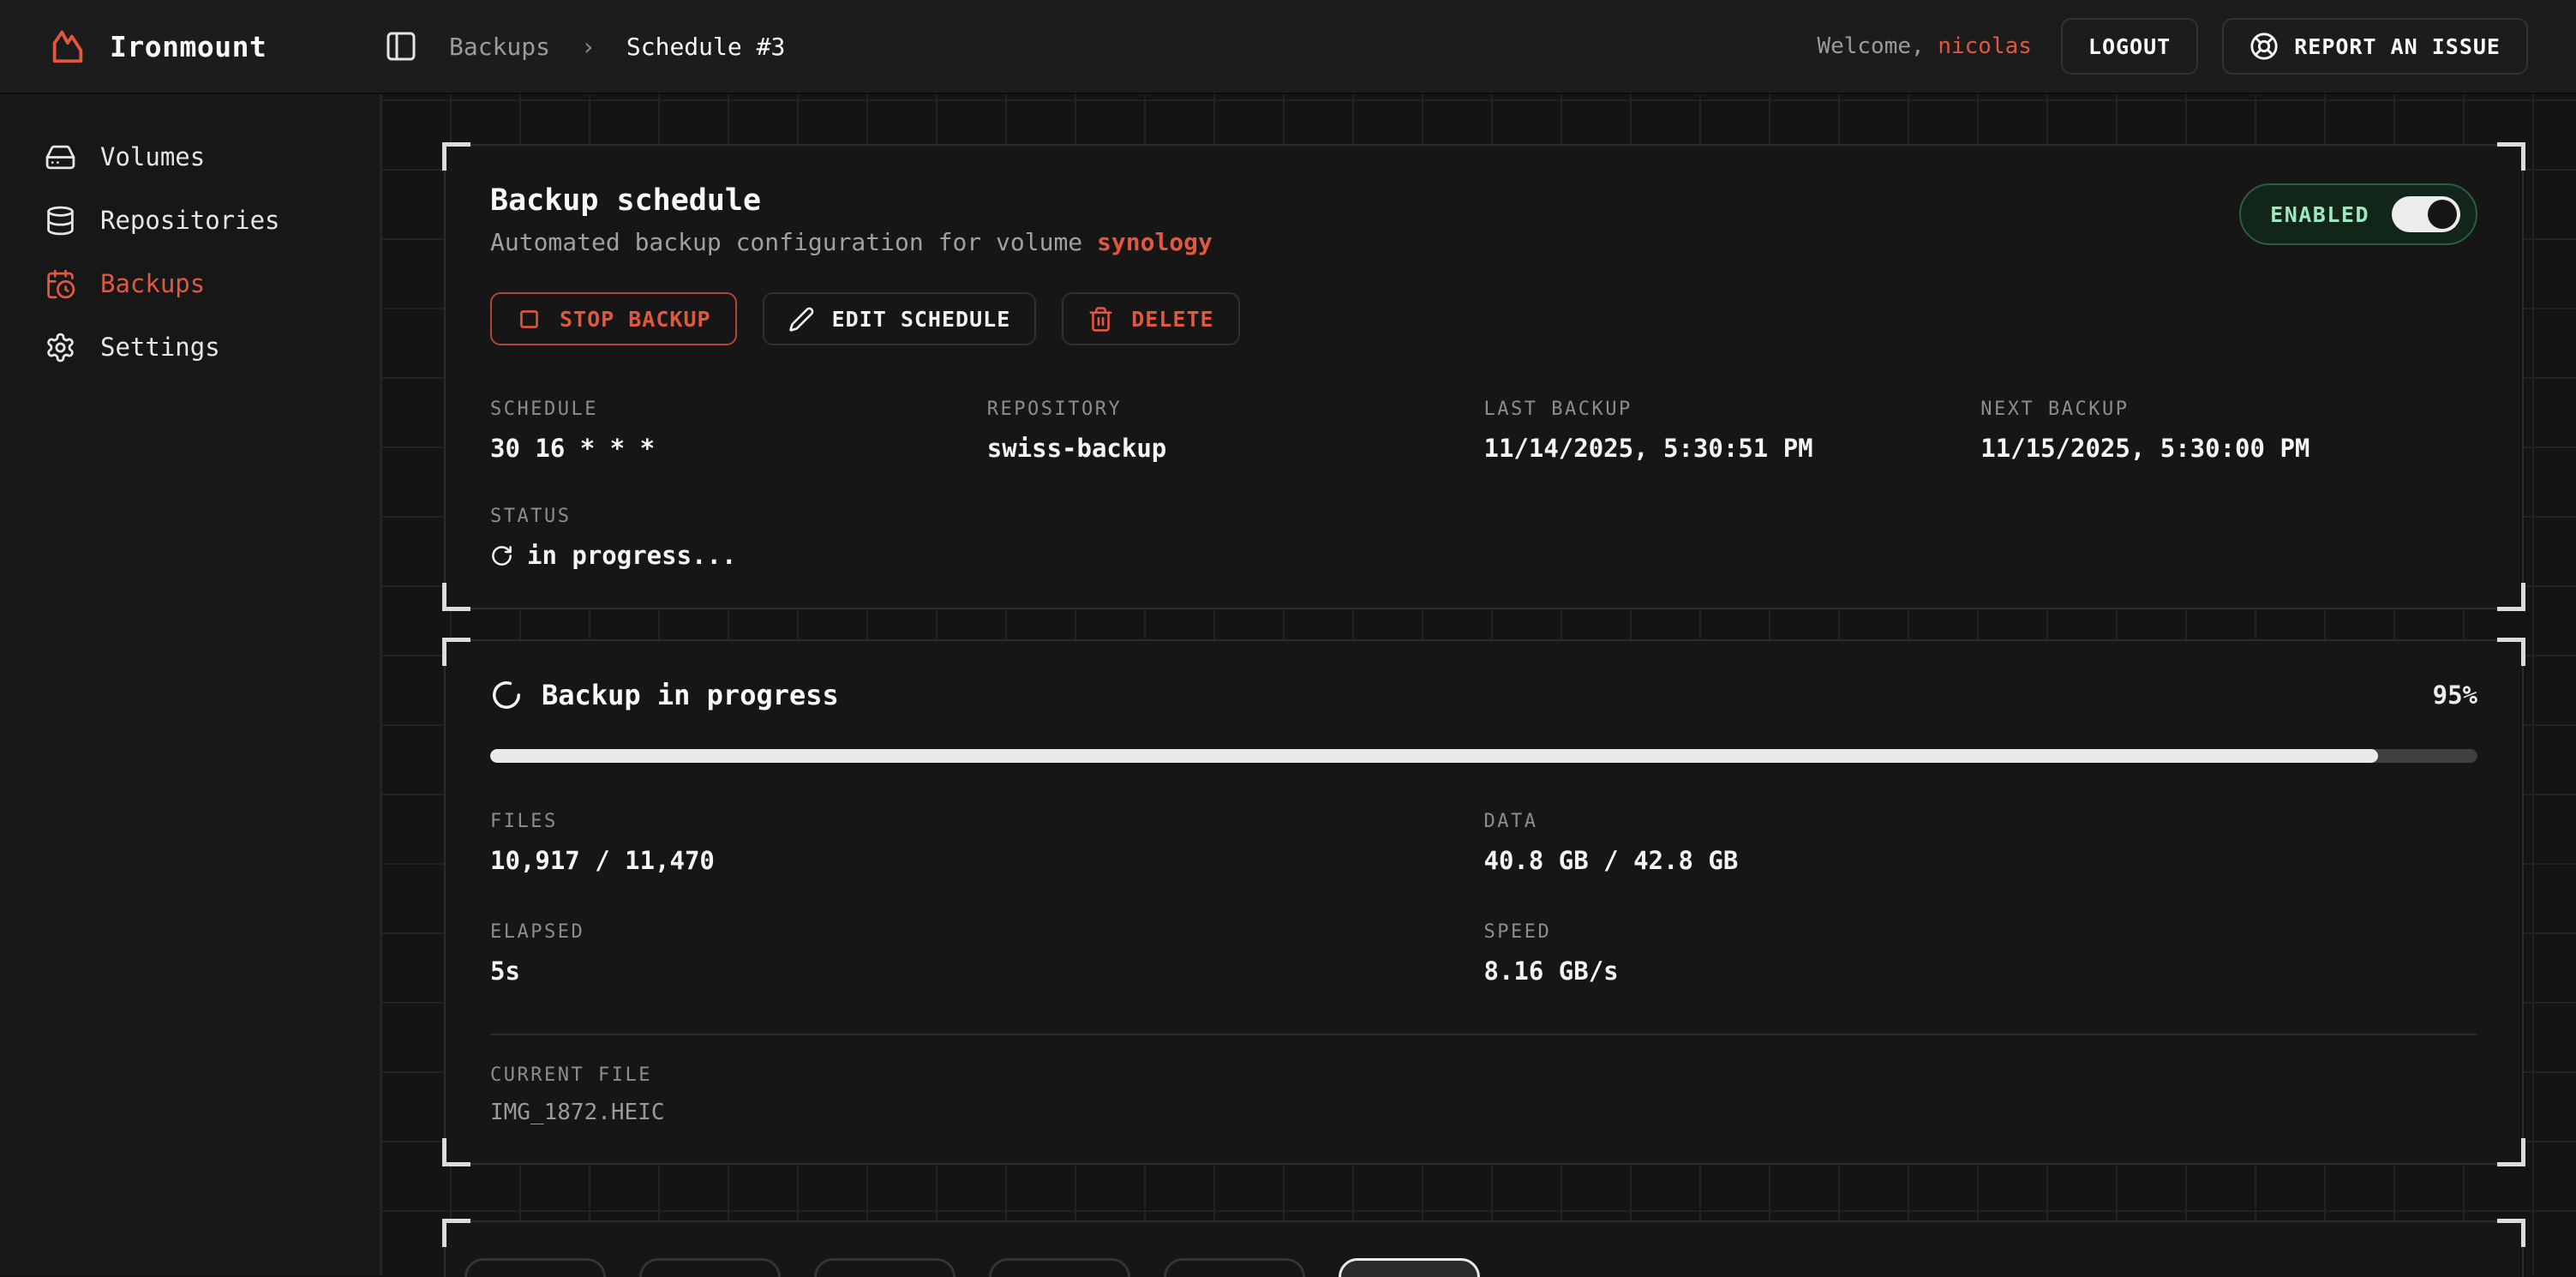  Describe the element at coordinates (1985, 46) in the screenshot. I see `username: nicolas` at that location.